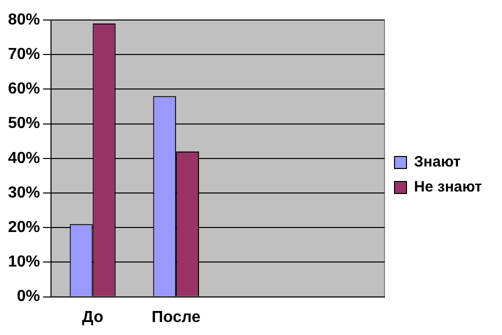 This screenshot has height=335, width=502. I want to click on legend-label: Не знают, so click(448, 187).